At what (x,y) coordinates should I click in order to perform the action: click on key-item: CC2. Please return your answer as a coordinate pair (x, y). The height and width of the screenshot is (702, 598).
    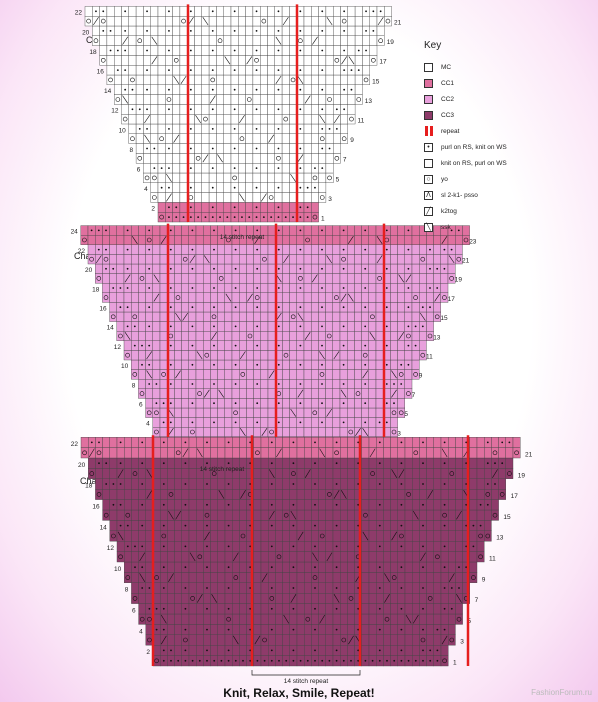
    Looking at the image, I should click on (509, 99).